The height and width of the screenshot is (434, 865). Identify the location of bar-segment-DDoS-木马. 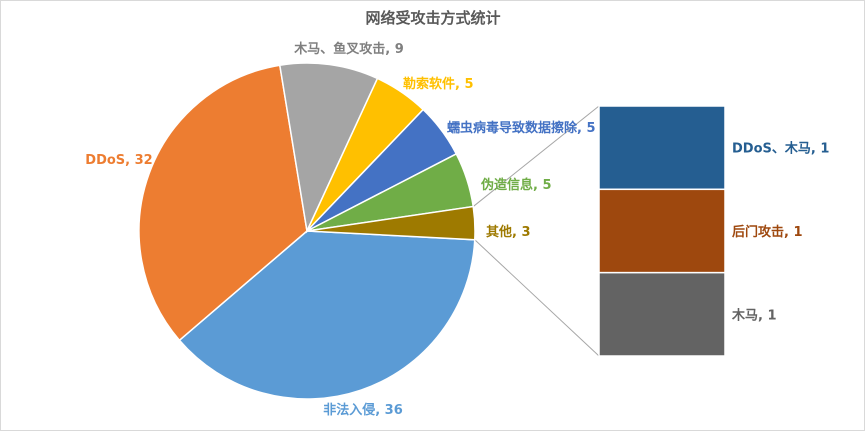
(662, 148).